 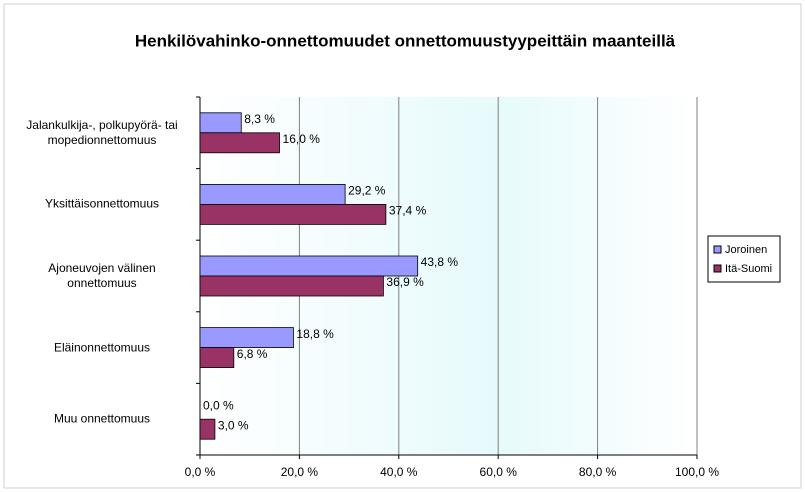 What do you see at coordinates (499, 472) in the screenshot?
I see `x-tick-label: 60,0 %` at bounding box center [499, 472].